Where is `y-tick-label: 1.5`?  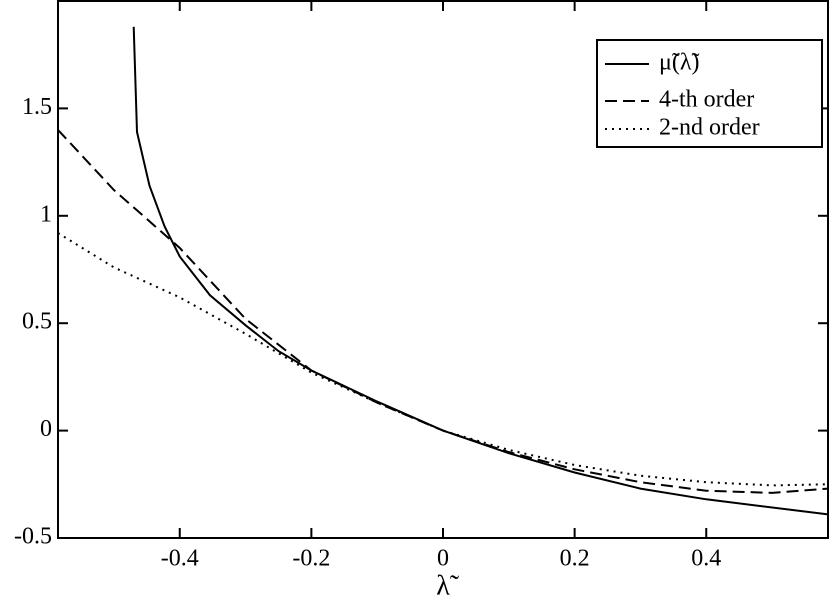
y-tick-label: 1.5 is located at coordinates (37, 107).